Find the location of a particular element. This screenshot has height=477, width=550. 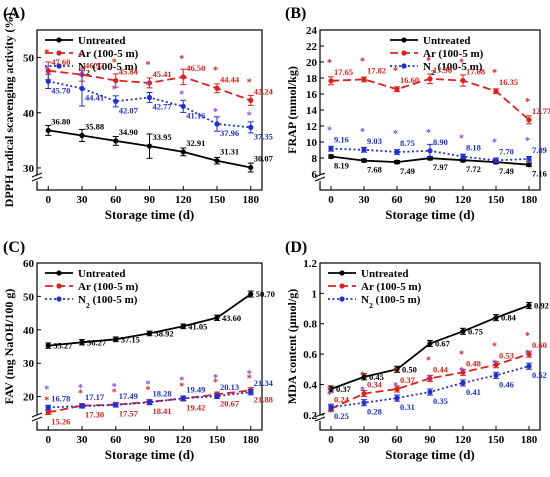

data-label: 9.16 is located at coordinates (341, 140).